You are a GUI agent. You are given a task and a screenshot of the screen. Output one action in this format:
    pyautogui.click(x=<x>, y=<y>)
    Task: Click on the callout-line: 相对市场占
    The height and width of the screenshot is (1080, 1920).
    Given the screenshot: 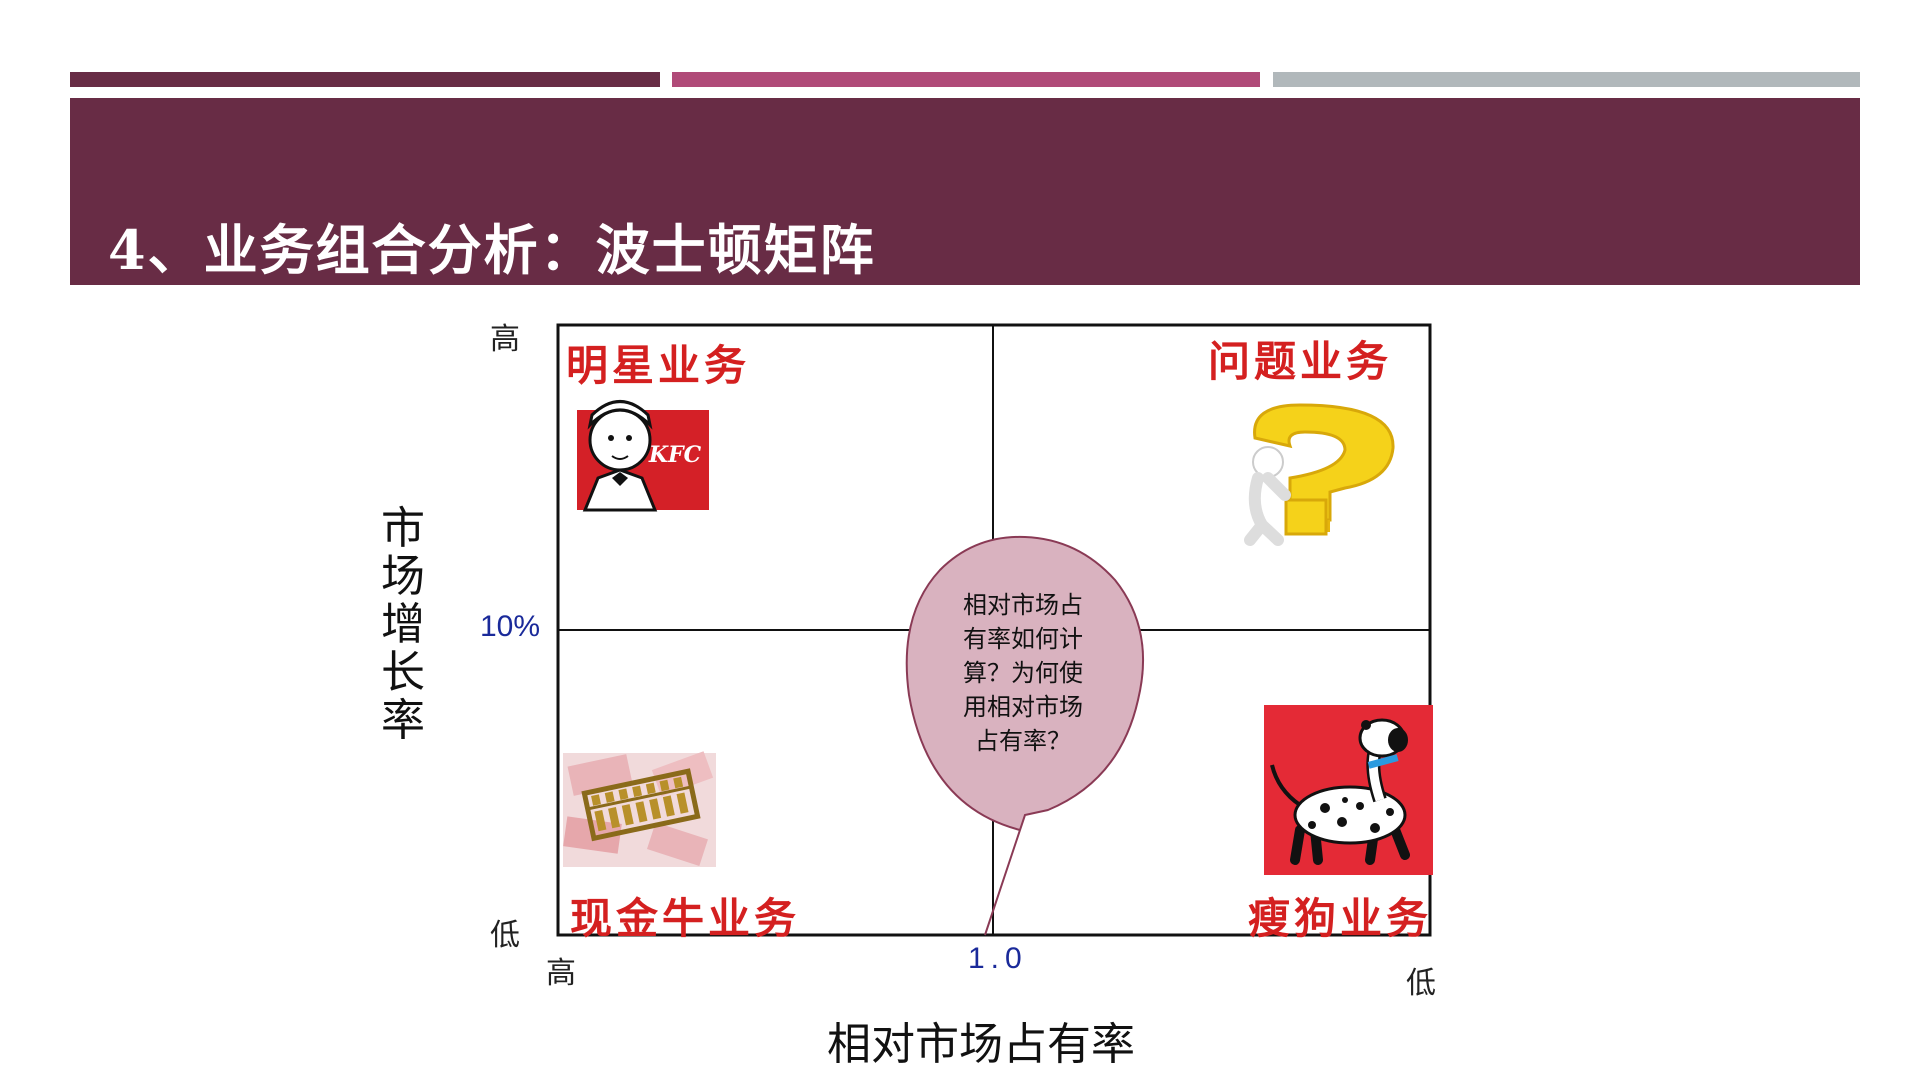 What is the action you would take?
    pyautogui.click(x=1023, y=605)
    